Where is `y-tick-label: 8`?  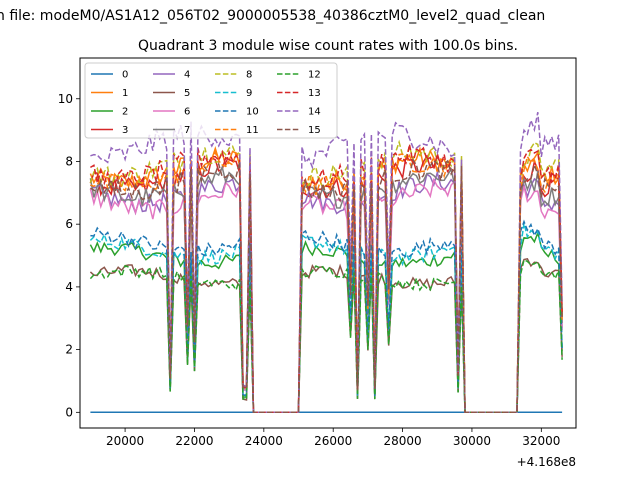 y-tick-label: 8 is located at coordinates (69, 161).